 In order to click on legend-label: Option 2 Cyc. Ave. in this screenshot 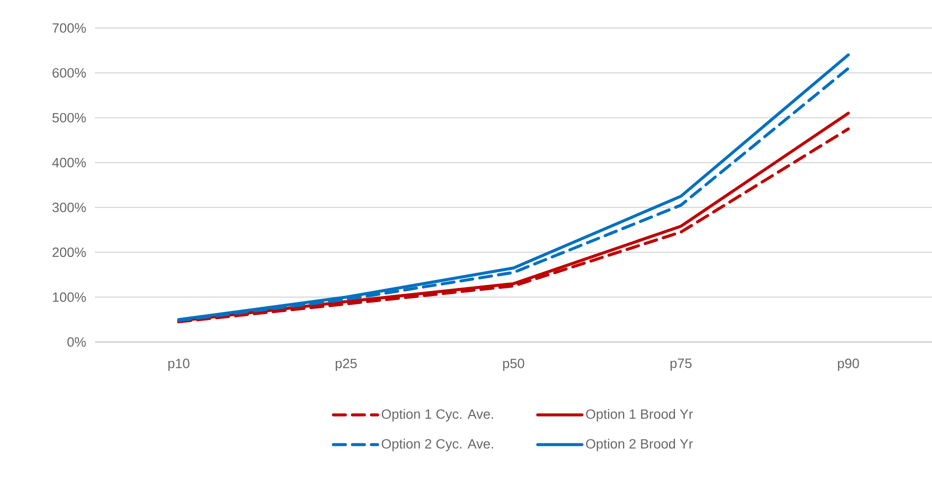, I will do `click(438, 445)`.